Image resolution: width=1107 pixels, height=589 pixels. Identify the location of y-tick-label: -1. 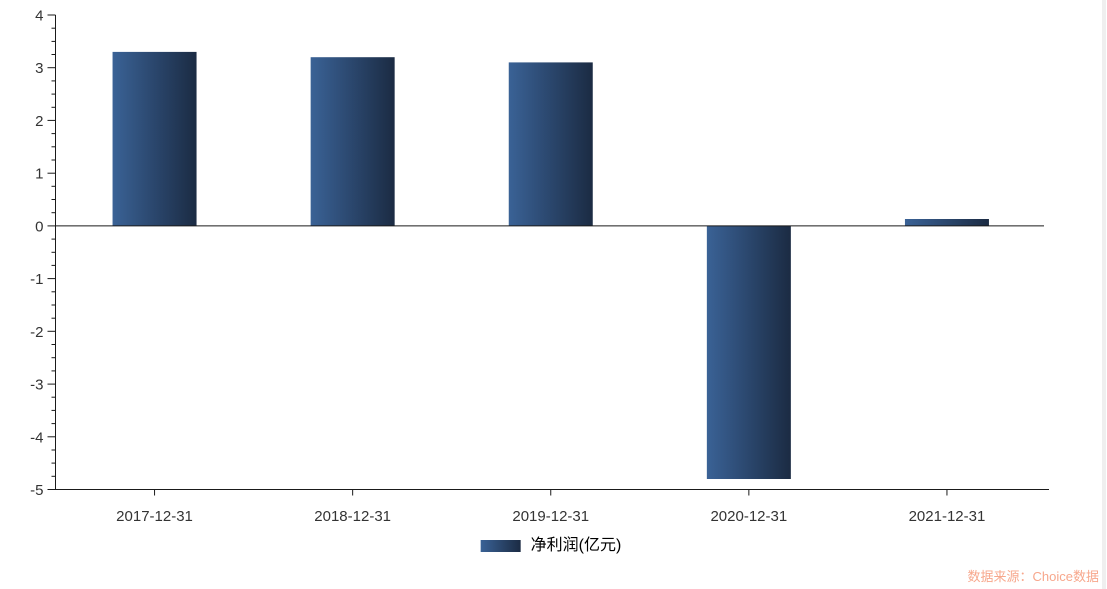
(36, 279).